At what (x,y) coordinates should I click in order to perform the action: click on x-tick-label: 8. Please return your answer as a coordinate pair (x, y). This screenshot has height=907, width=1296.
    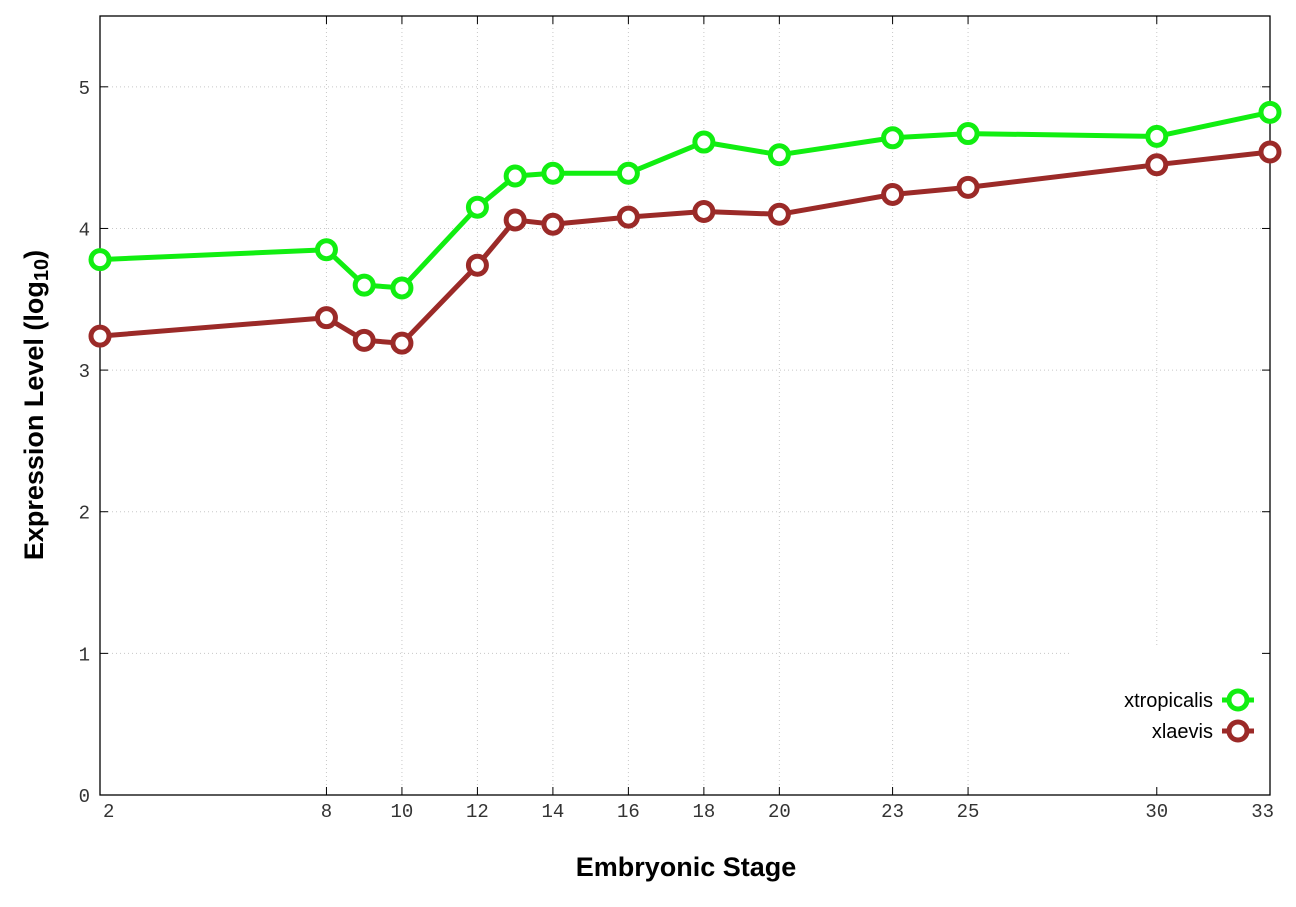
    Looking at the image, I should click on (326, 812).